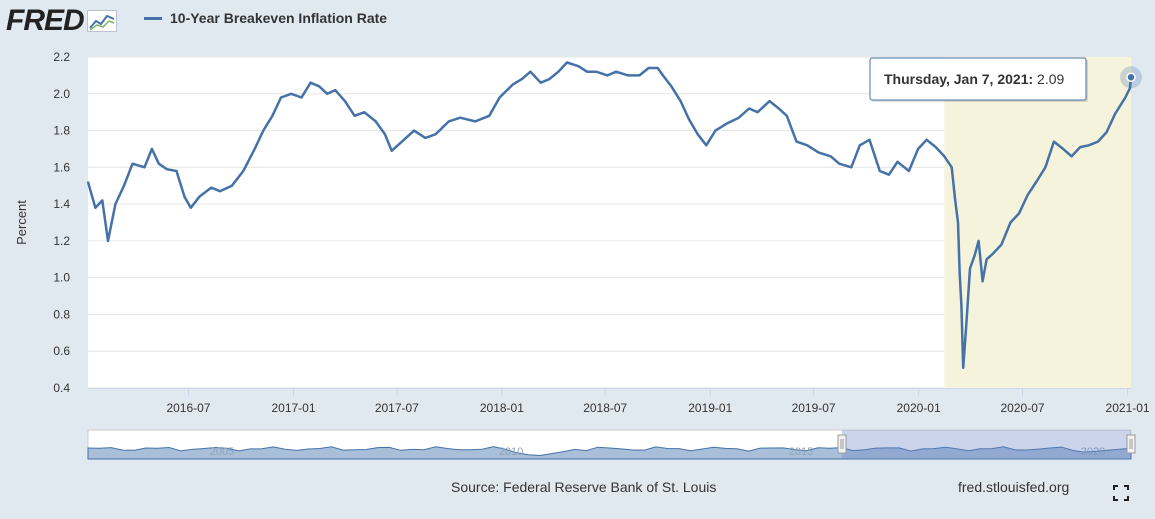 The height and width of the screenshot is (519, 1155). I want to click on navigator-selection, so click(986, 444).